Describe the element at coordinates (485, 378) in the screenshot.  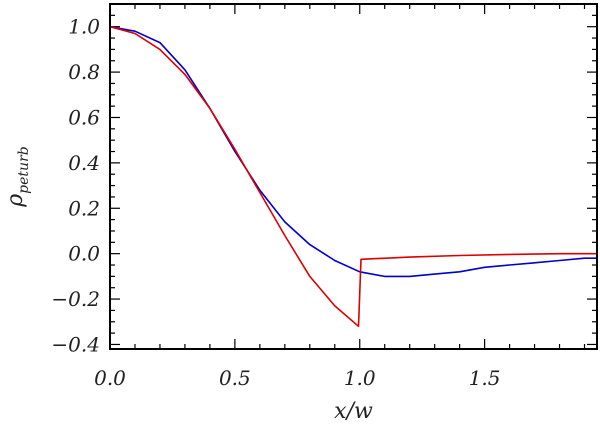
I see `x-tick-label: 1.5` at that location.